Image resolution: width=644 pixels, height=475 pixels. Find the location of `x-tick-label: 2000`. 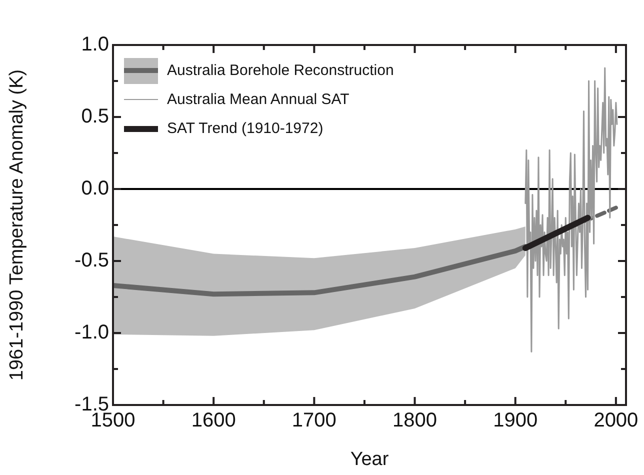

x-tick-label: 2000 is located at coordinates (616, 421).